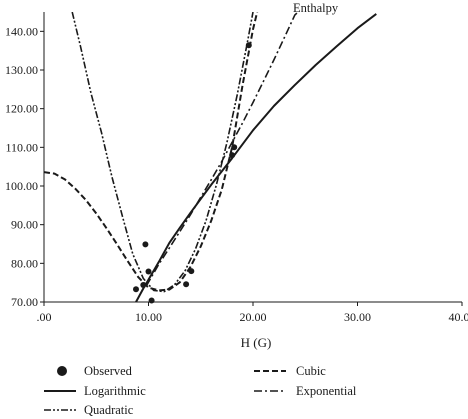  Describe the element at coordinates (357, 317) in the screenshot. I see `x-tick-label: 30.00` at that location.